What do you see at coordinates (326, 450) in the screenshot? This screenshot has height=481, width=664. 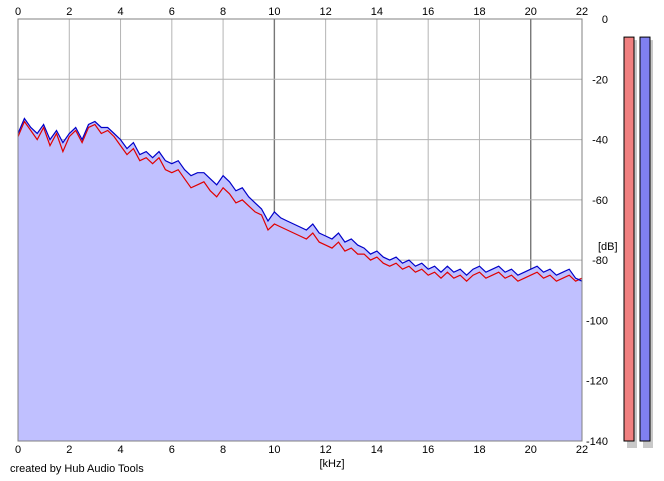 I see `x-tick-label-bottom: 12` at bounding box center [326, 450].